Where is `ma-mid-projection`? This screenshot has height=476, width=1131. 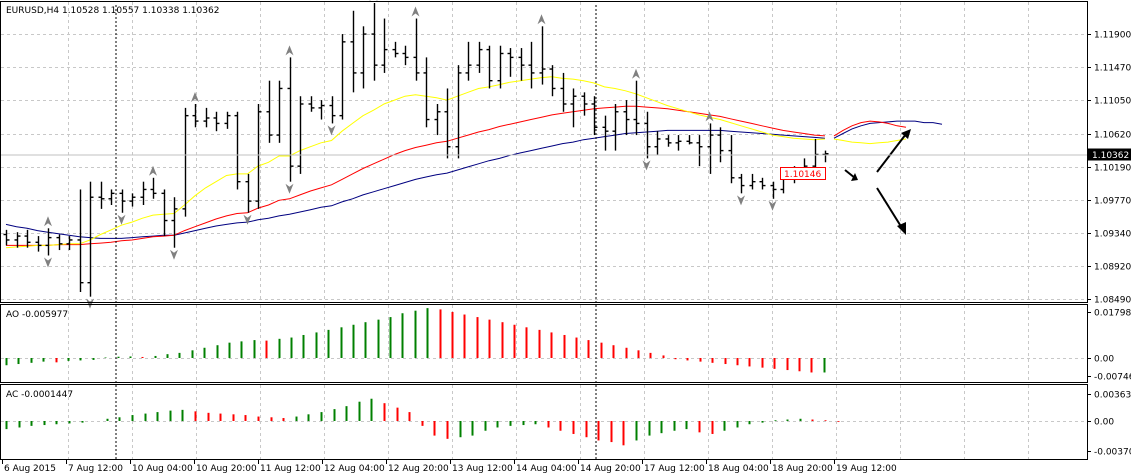
ma-mid-projection is located at coordinates (870, 128).